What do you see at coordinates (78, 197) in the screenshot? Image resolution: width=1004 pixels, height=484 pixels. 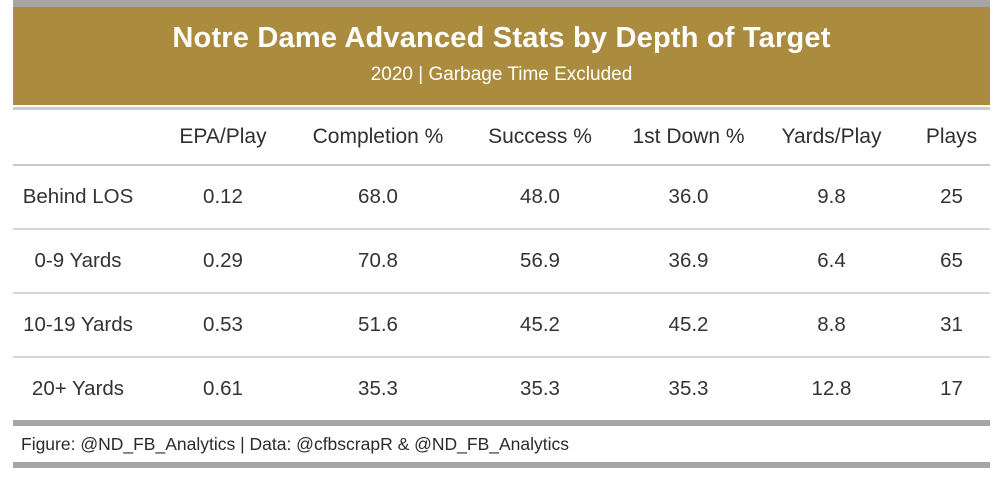 I see `row-label: Behind LOS` at bounding box center [78, 197].